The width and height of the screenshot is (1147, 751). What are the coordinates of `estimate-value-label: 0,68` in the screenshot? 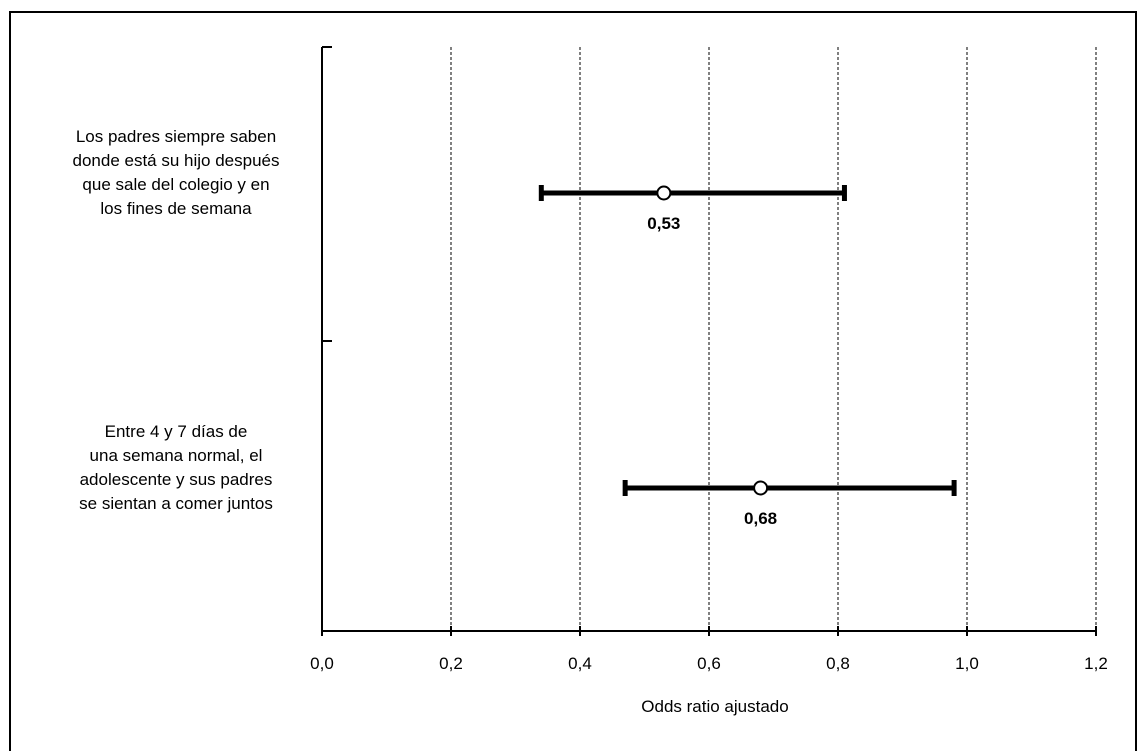 It's located at (760, 518).